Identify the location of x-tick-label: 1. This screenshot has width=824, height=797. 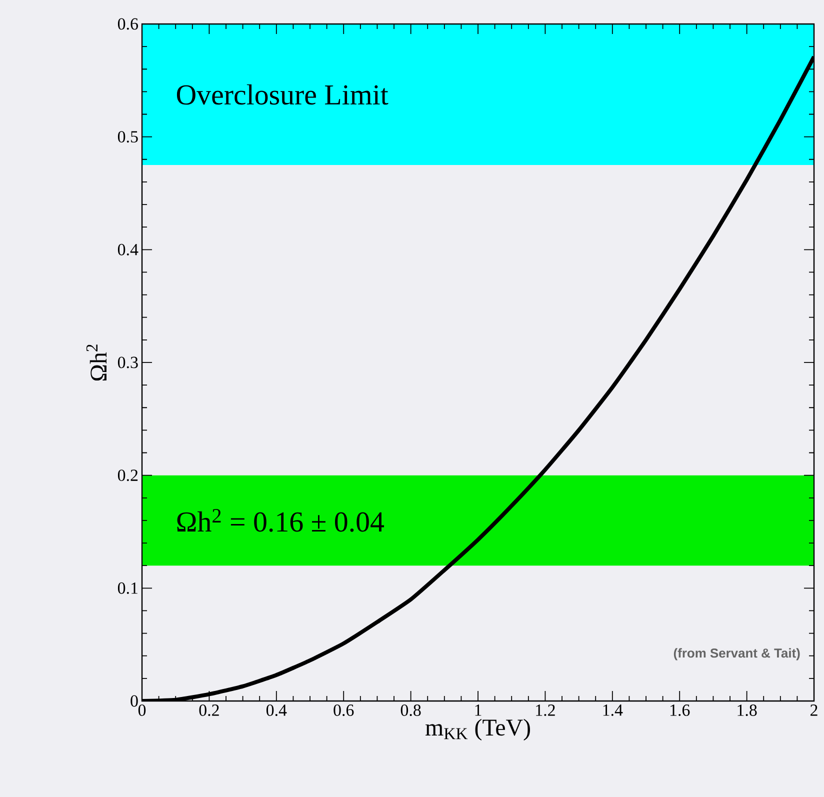
(478, 710).